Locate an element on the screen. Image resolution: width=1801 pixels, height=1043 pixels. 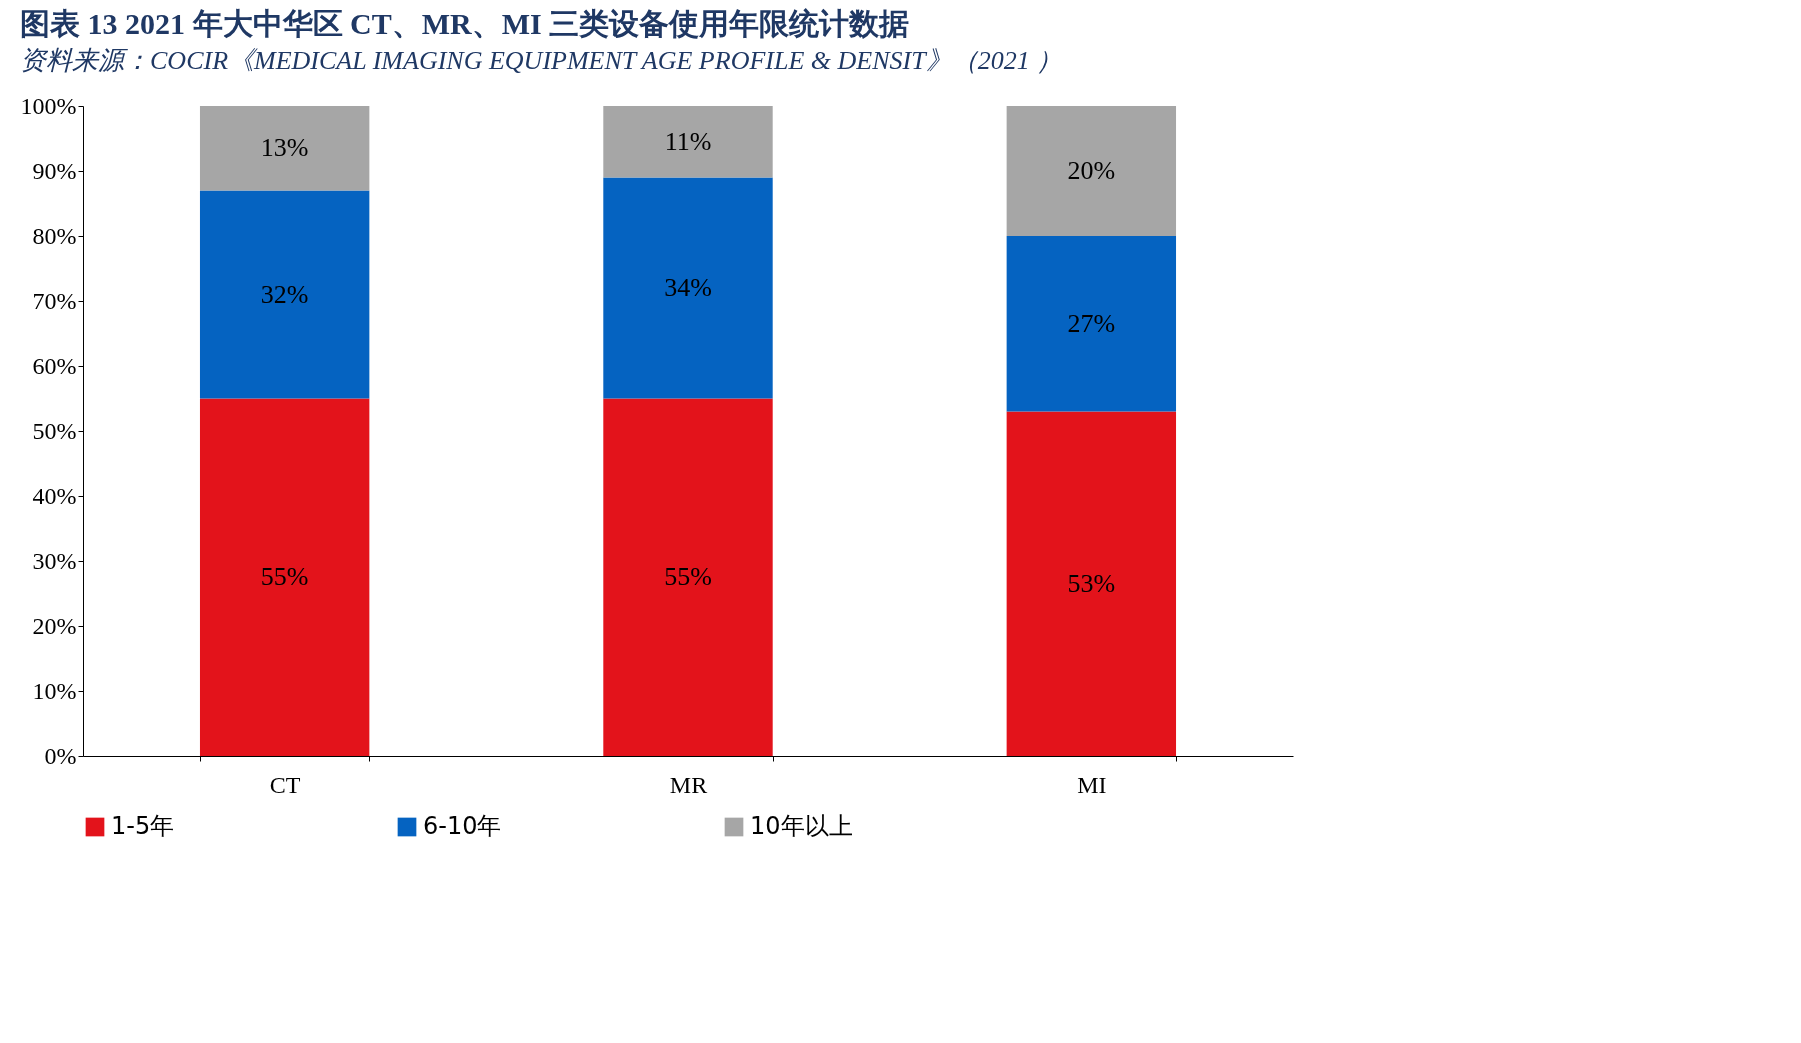
legend-label: 6-10年 is located at coordinates (462, 826).